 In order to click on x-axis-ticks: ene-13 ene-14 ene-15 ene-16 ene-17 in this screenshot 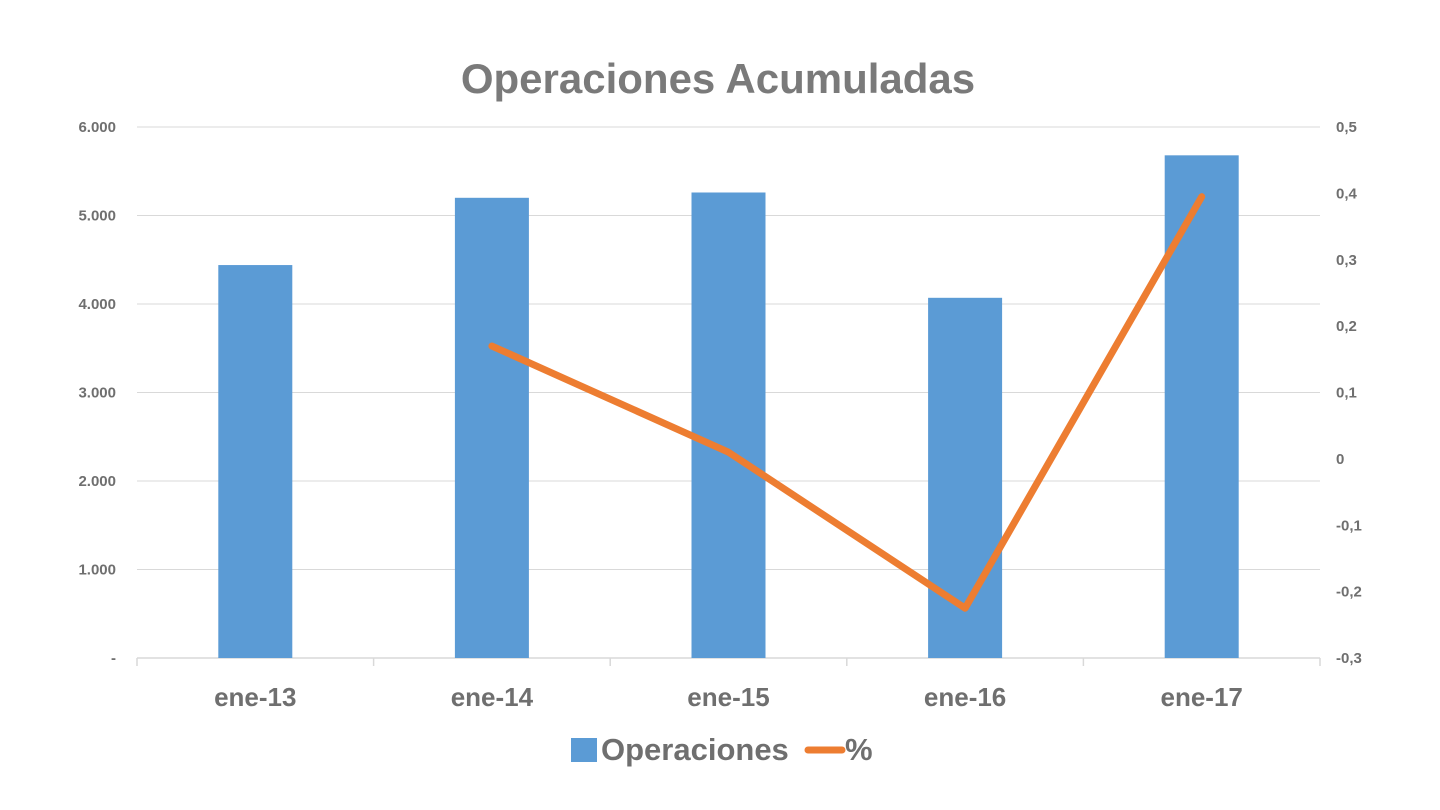, I will do `click(728, 697)`.